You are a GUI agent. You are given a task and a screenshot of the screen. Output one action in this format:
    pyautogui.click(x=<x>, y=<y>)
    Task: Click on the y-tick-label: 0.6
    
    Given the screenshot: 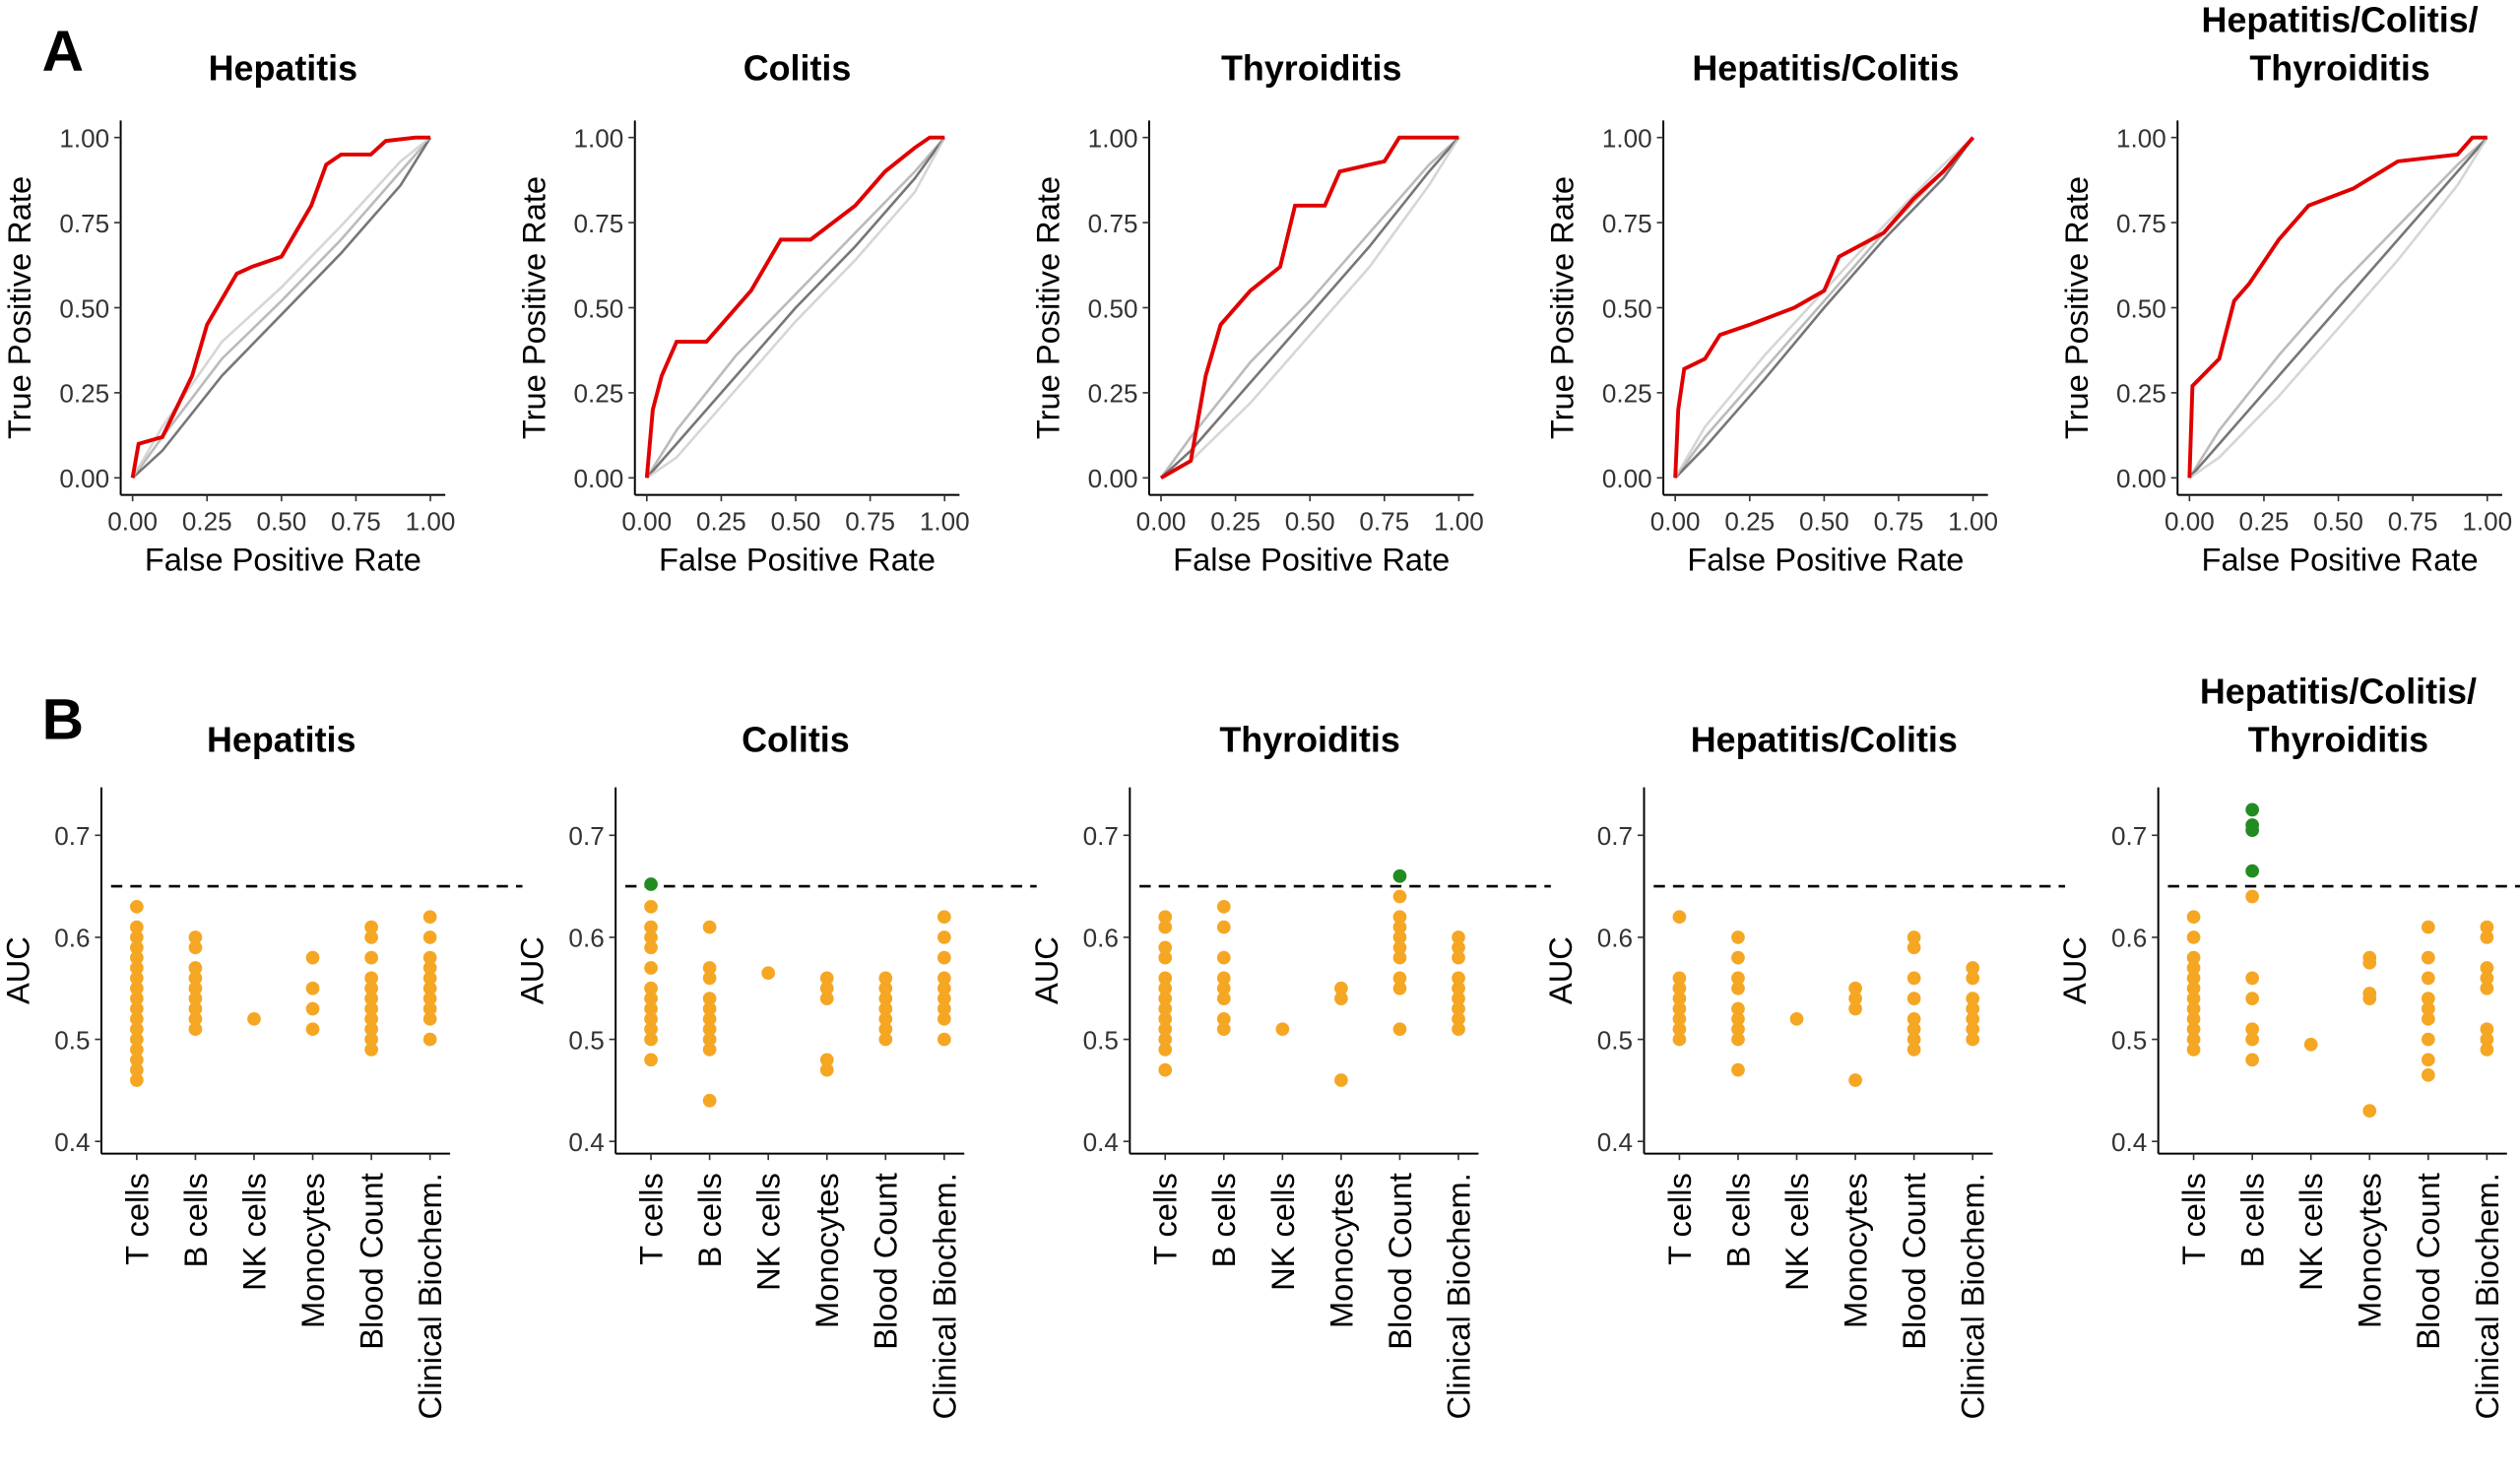 What is the action you would take?
    pyautogui.click(x=586, y=938)
    